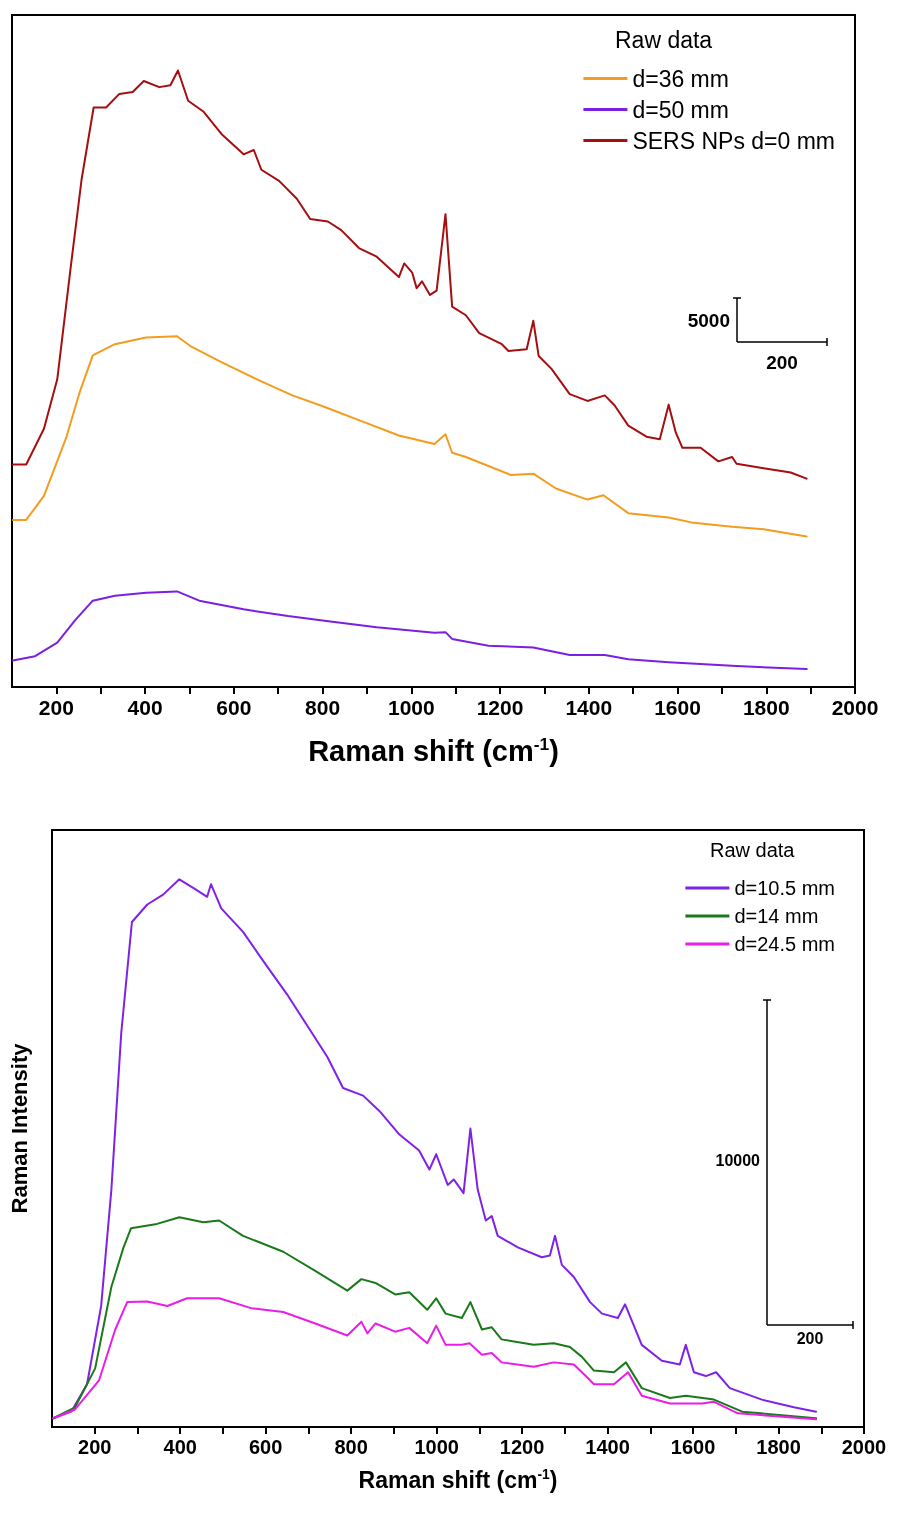 The image size is (900, 1524). What do you see at coordinates (19, 1128) in the screenshot?
I see `y-axis-title: Raman Intensity` at bounding box center [19, 1128].